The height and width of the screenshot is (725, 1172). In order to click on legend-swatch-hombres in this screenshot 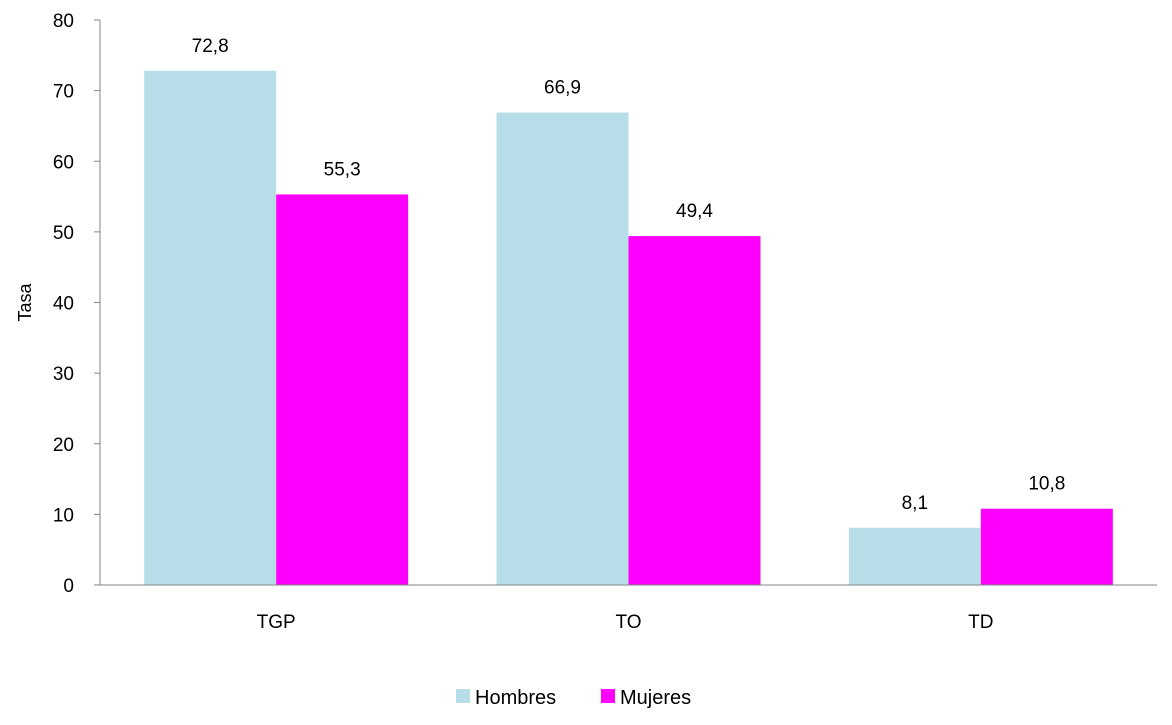, I will do `click(463, 696)`.